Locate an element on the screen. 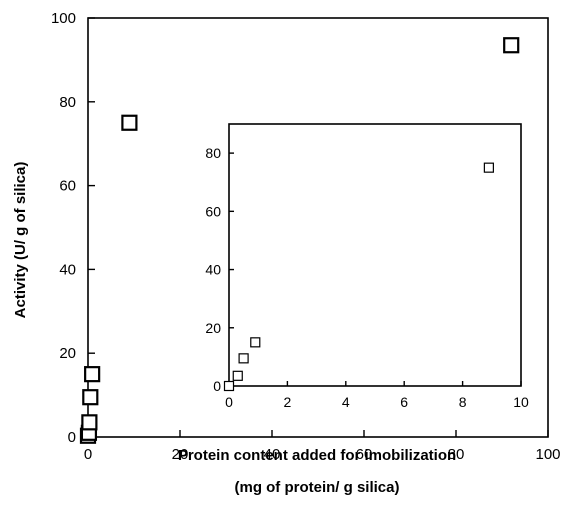 The height and width of the screenshot is (522, 573). main-x-tick-label: 0 is located at coordinates (88, 454).